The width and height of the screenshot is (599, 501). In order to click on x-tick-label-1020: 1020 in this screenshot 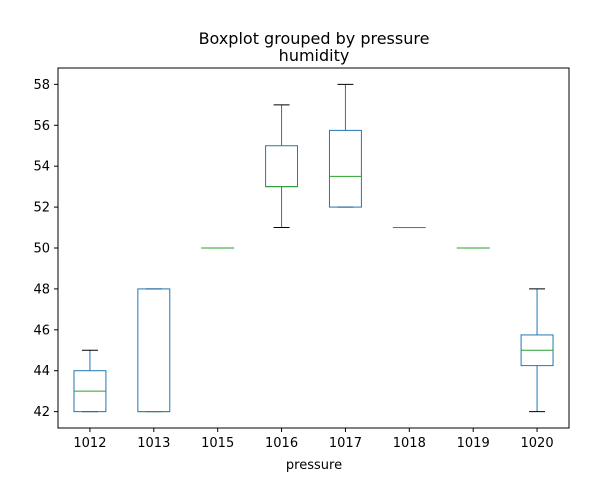, I will do `click(537, 443)`.